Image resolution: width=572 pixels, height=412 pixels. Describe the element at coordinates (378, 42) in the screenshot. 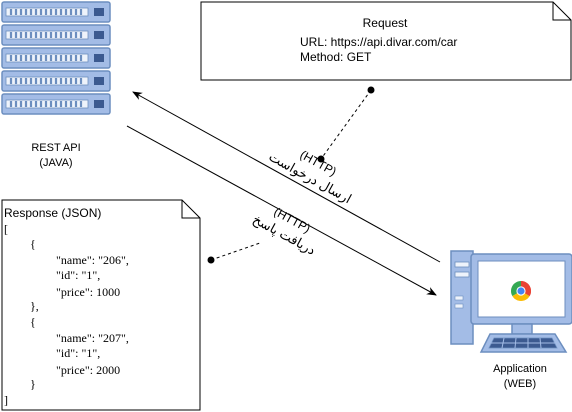

I see `request-note-url: URL: https://api.divar.com/car` at that location.